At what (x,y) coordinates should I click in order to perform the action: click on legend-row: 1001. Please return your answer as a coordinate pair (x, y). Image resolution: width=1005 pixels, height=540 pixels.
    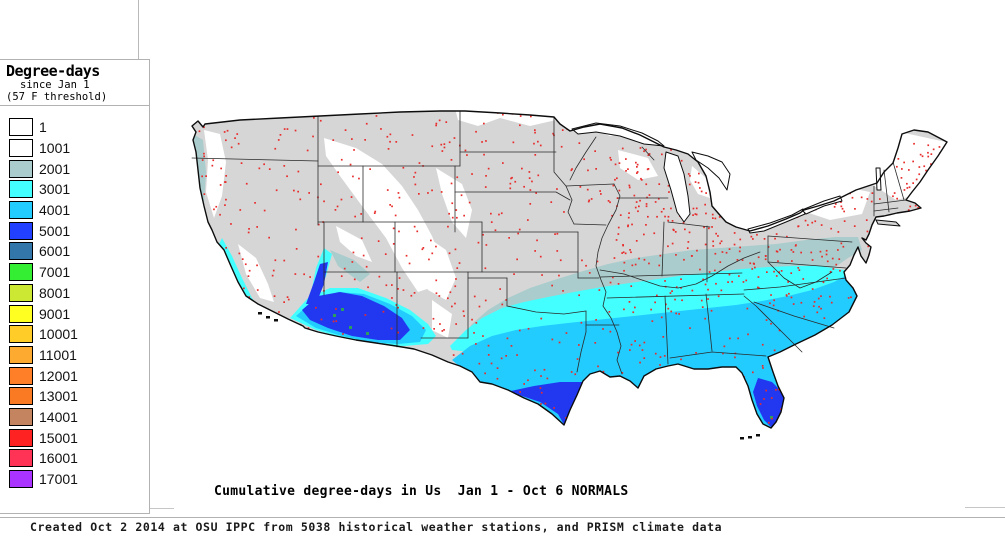
    Looking at the image, I should click on (79, 148).